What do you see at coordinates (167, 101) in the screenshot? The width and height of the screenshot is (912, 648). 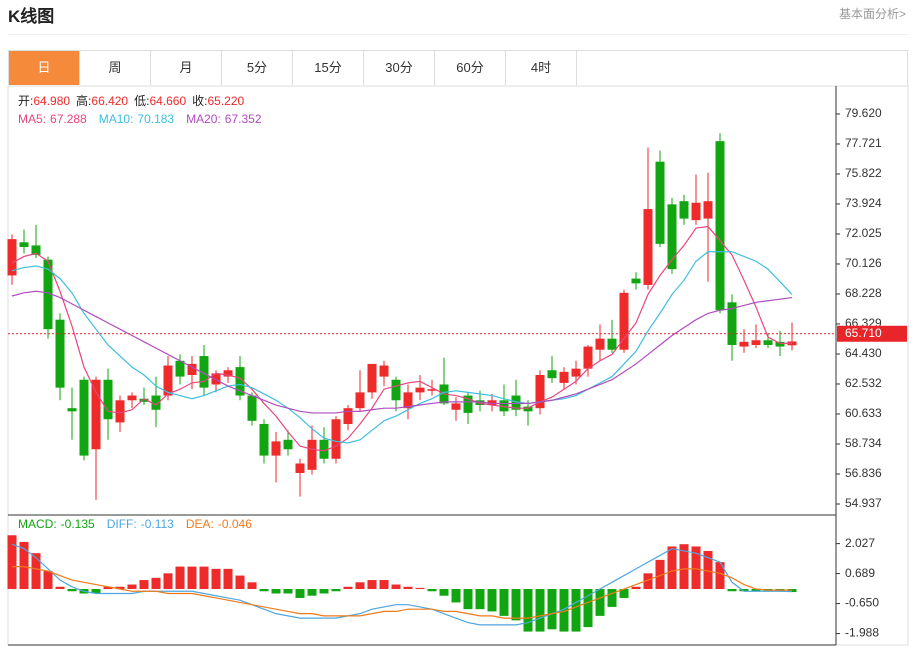 I see `quote-value: 64.660` at bounding box center [167, 101].